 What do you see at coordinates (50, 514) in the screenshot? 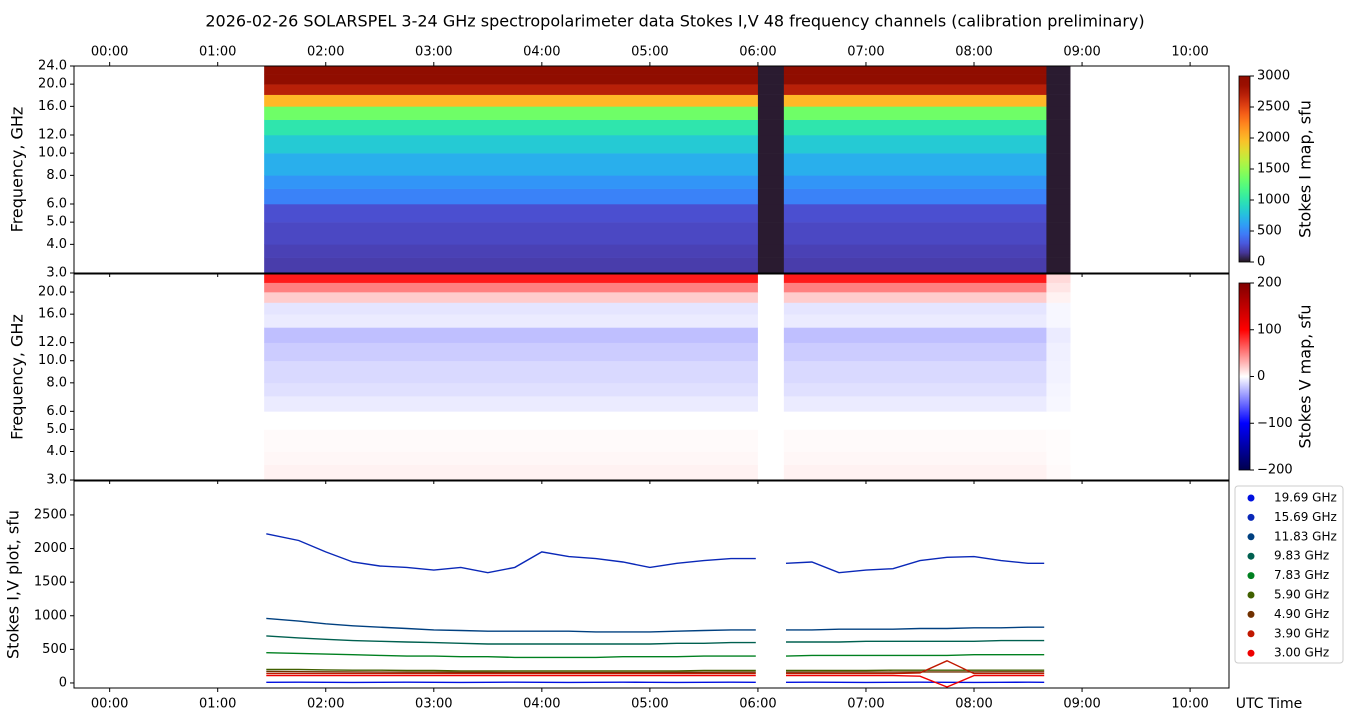
I see `y-tick-label: 2500` at bounding box center [50, 514].